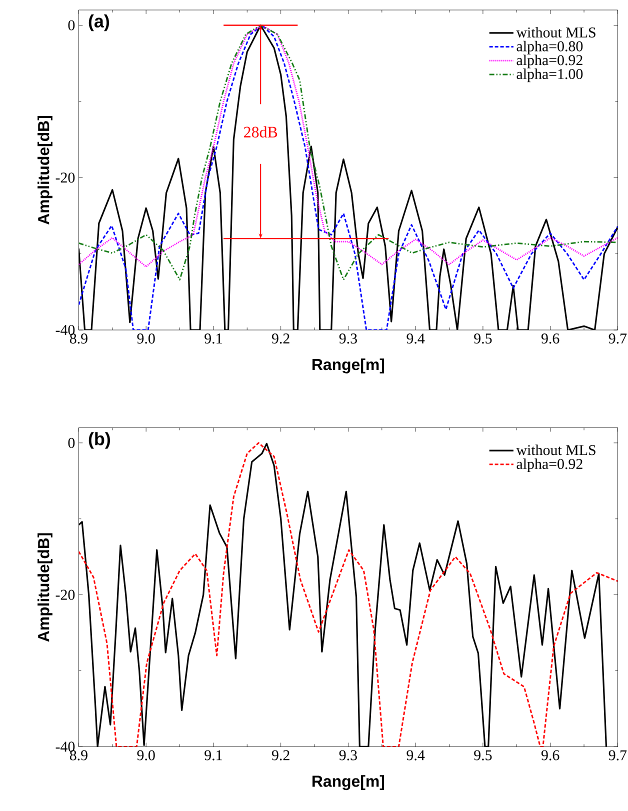  I want to click on annotation: (b), so click(99, 440).